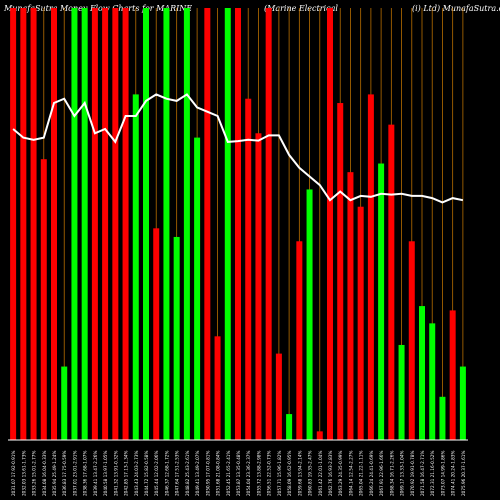  I want to click on x-tick-label: 2062.76 16.93-2.83%, so click(330, 473).